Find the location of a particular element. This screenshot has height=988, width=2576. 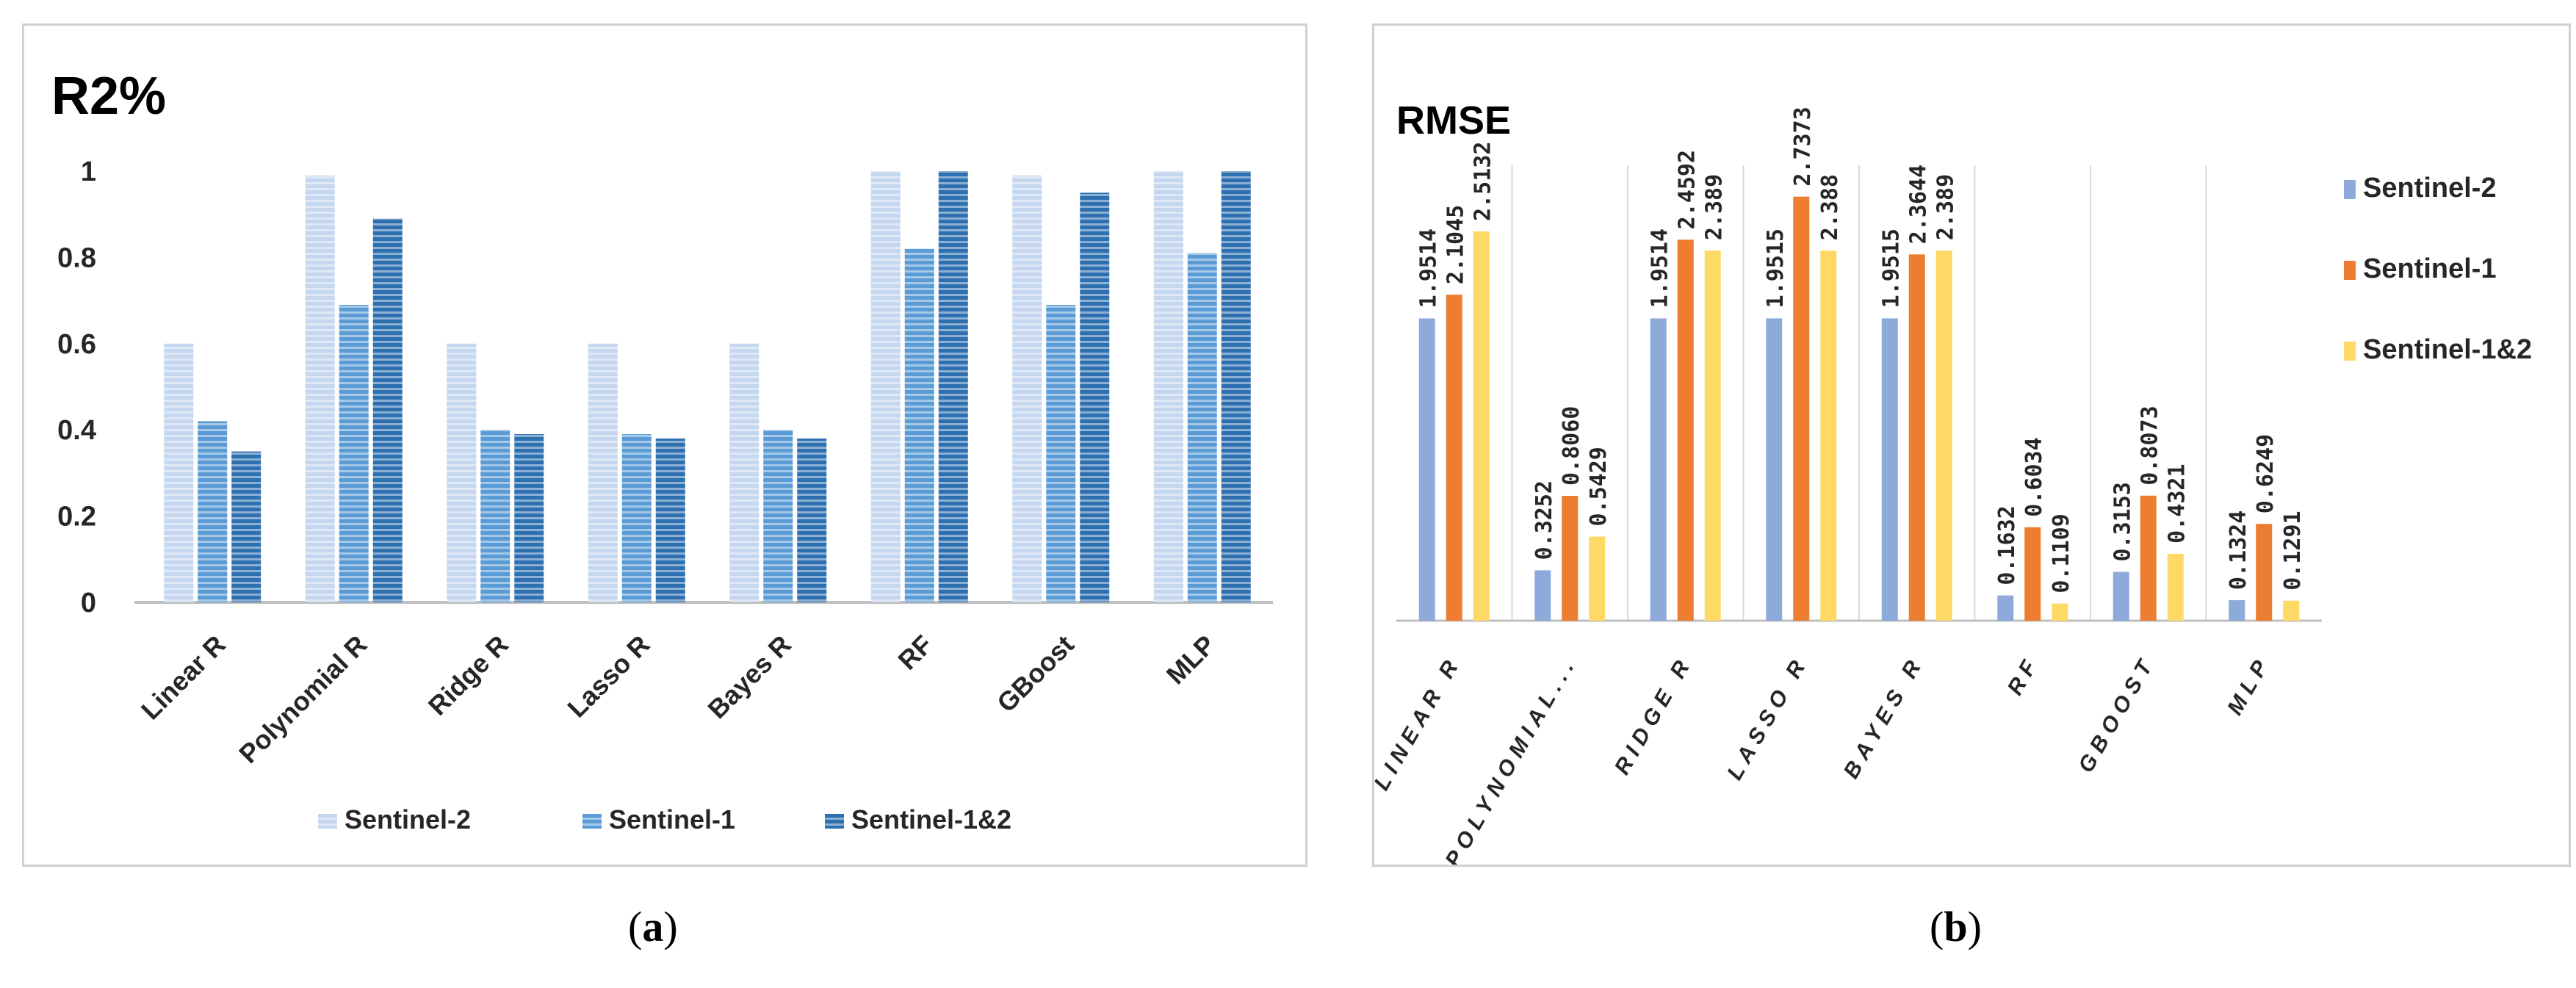

x-tick-label: LINEAR R is located at coordinates (1420, 723).